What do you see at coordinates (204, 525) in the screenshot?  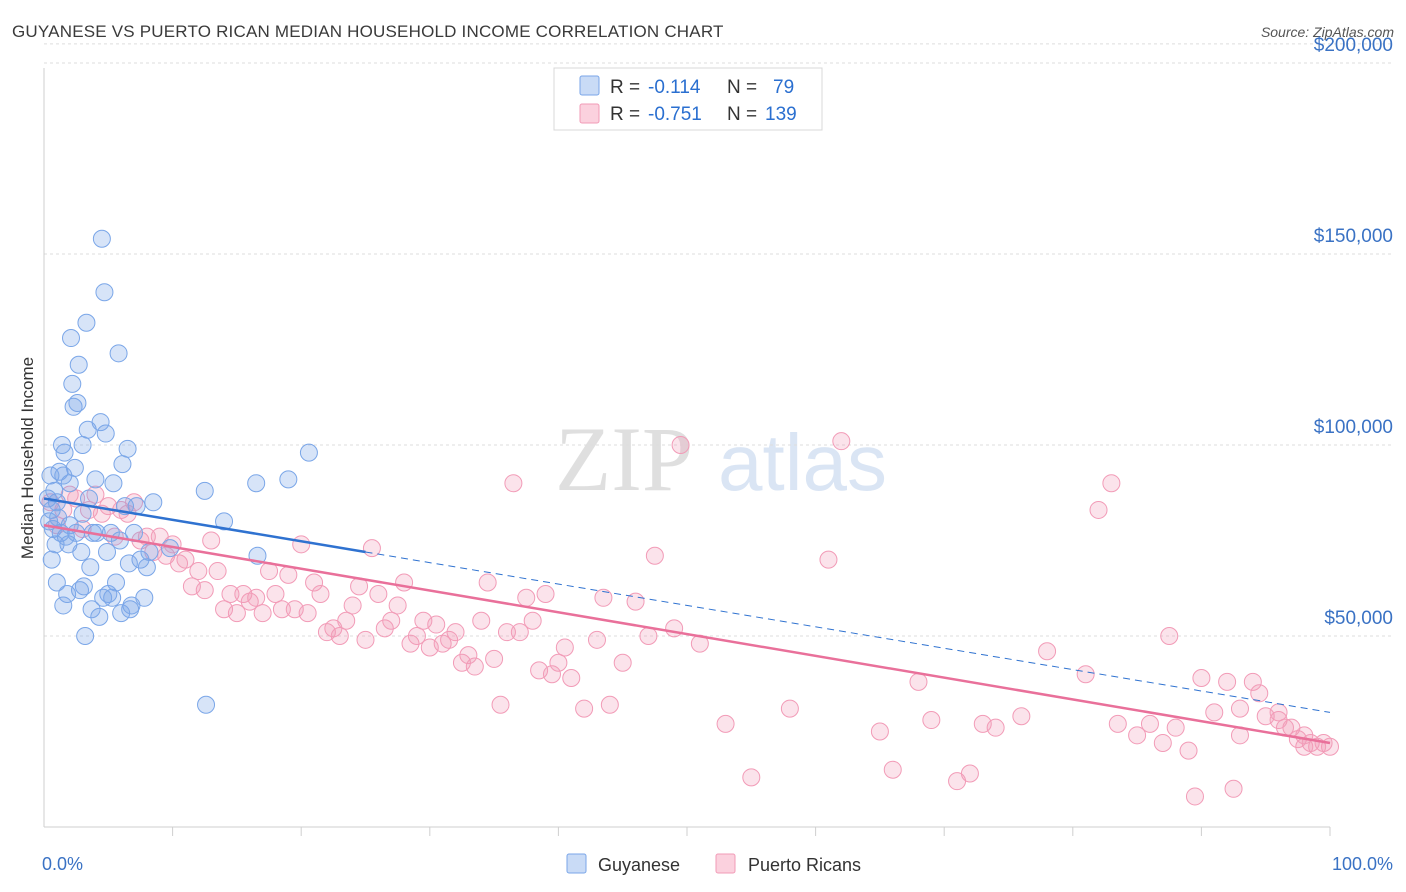 I see `trend-guyanese-solid` at bounding box center [204, 525].